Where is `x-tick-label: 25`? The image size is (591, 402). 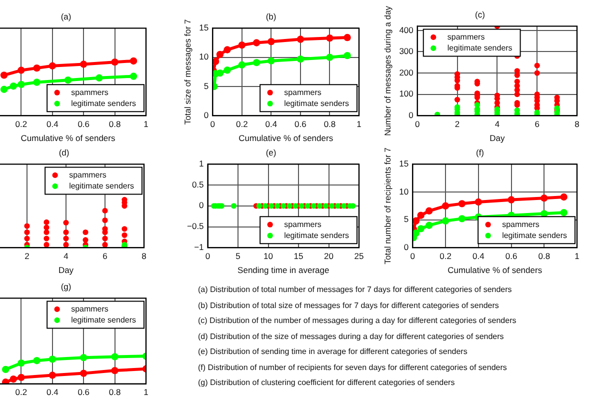 x-tick-label: 25 is located at coordinates (359, 256).